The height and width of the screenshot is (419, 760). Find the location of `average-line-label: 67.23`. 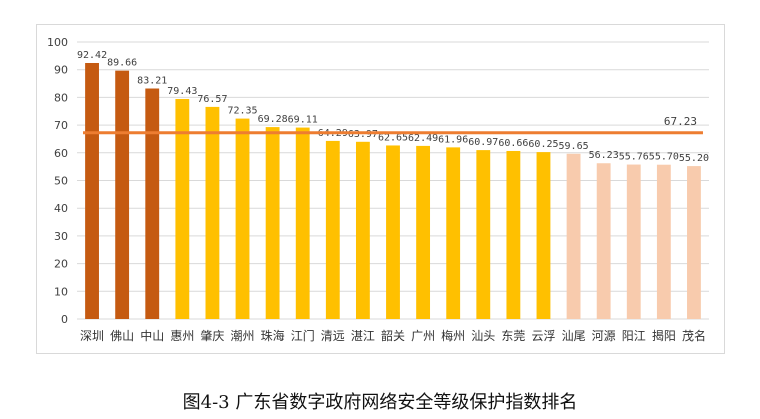

average-line-label: 67.23 is located at coordinates (680, 121).